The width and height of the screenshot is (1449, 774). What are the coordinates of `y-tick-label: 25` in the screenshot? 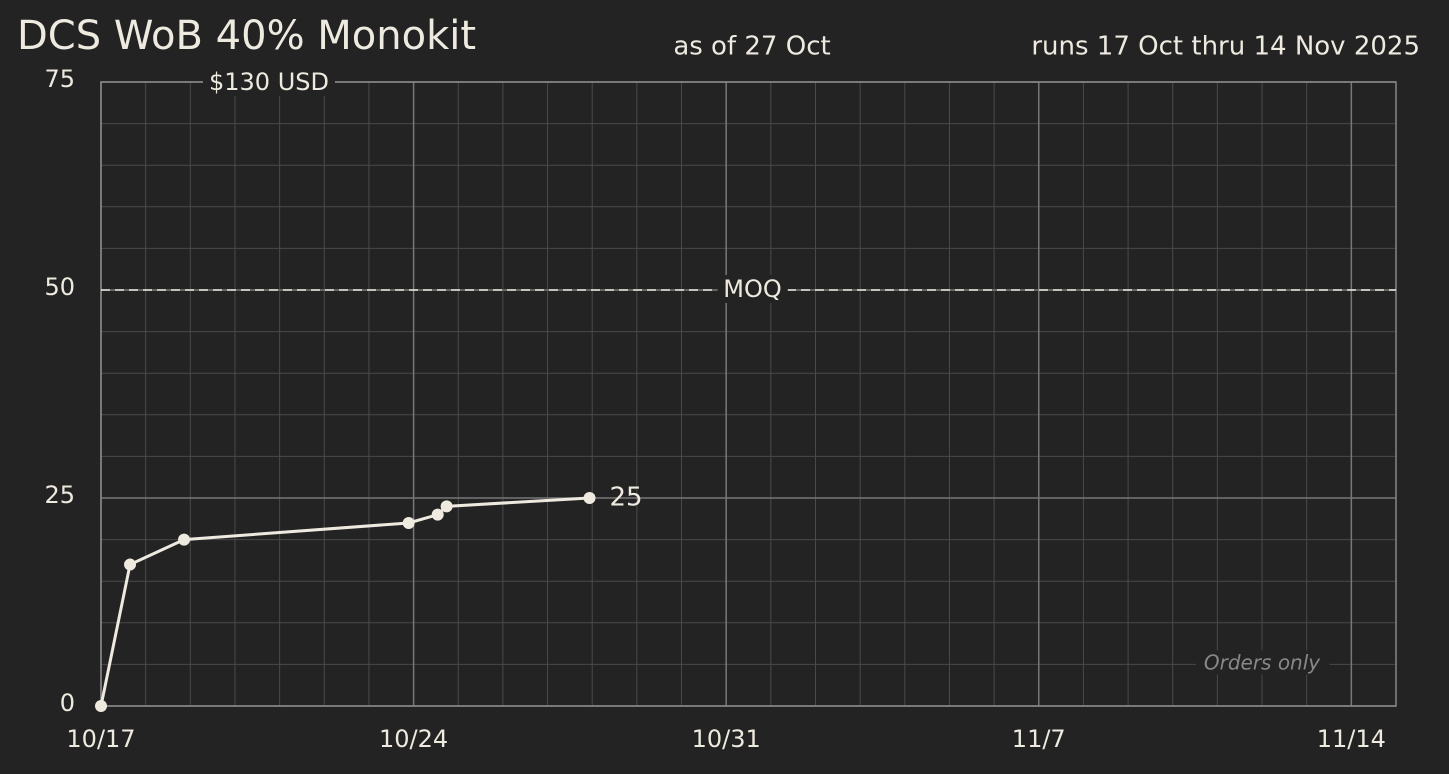 It's located at (59, 495).